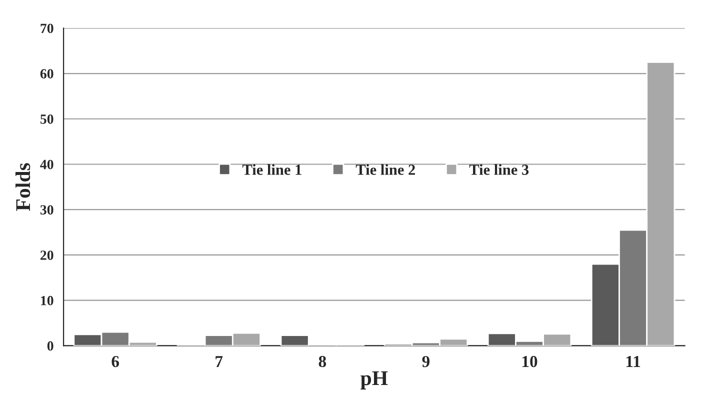  I want to click on y-tick-label: 10, so click(47, 301).